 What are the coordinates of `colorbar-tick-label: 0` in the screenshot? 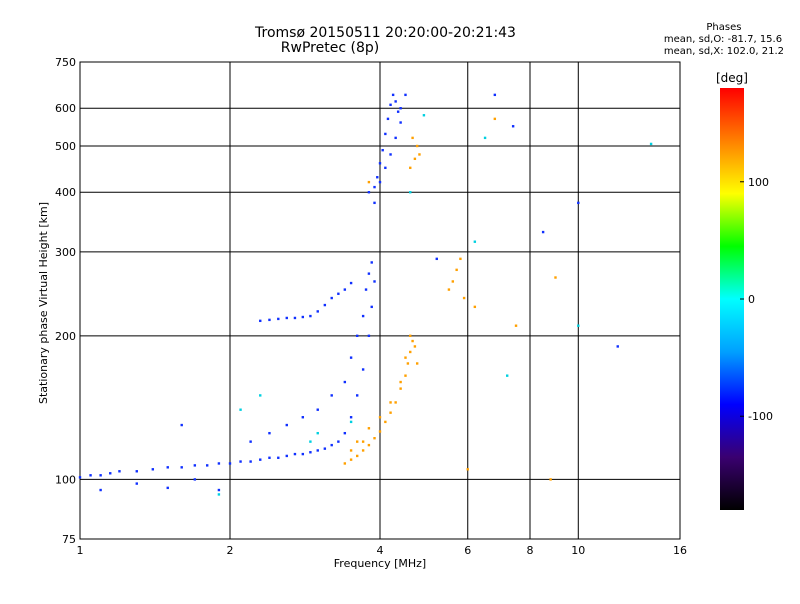 It's located at (751, 299).